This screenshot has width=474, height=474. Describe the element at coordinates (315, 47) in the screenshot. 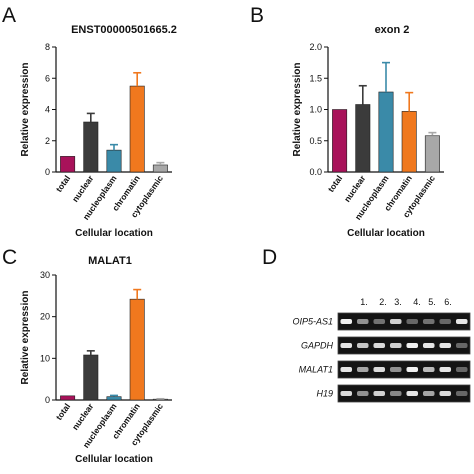

I see `y-tick-label: 2.0` at that location.